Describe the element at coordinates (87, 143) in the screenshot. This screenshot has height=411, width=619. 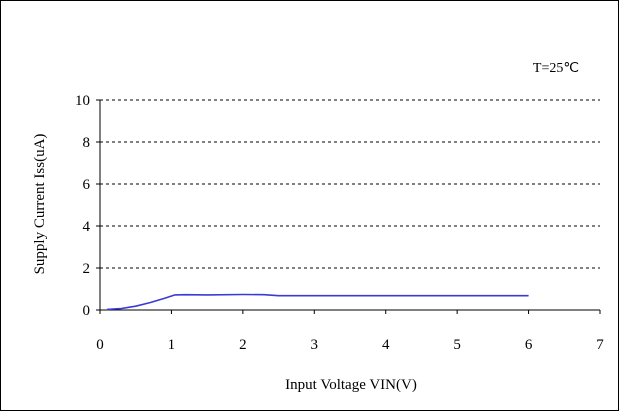
I see `y-tick-label: 8` at that location.